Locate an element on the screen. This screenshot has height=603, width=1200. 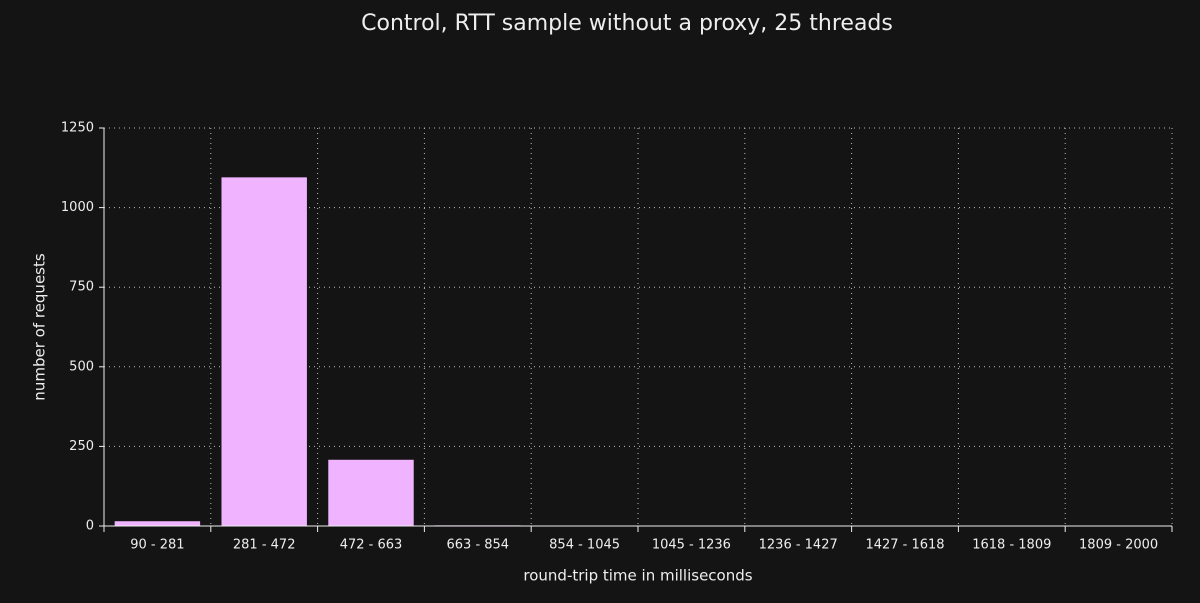
x-tick-label: 1618 - 1809 is located at coordinates (1011, 545).